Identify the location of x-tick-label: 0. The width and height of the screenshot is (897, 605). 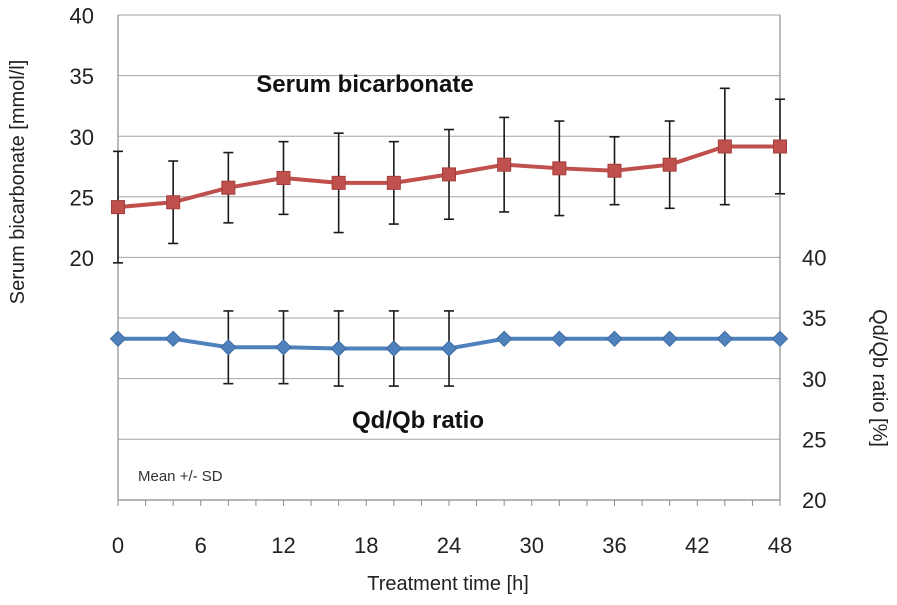
(118, 545).